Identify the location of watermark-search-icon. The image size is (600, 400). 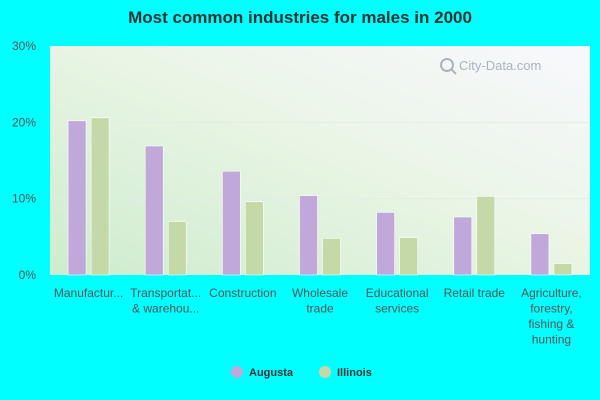
(447, 65).